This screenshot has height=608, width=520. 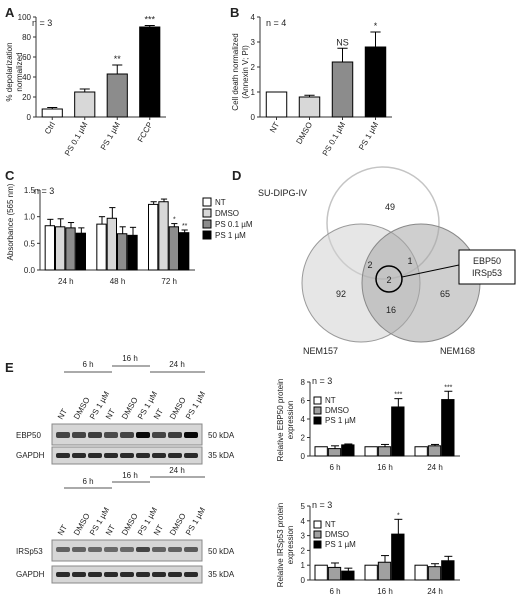 I want to click on chart-e1-significance: ***, so click(x=448, y=387).